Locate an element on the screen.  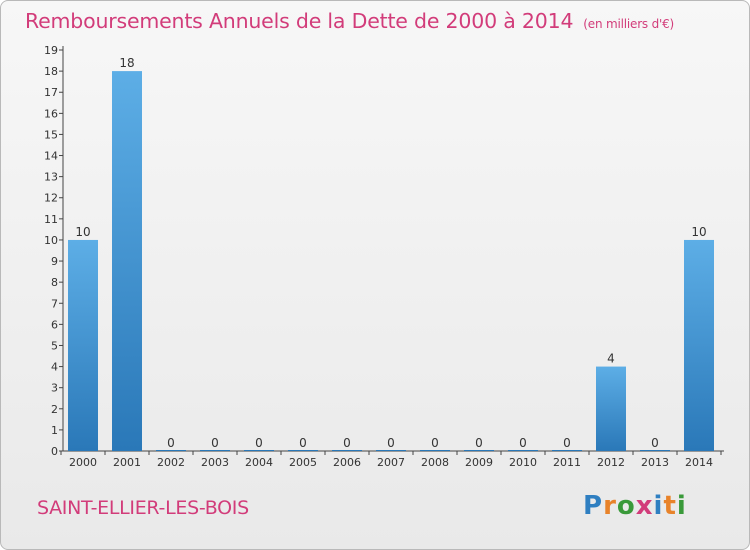
commune-name: SAINT-ELLIER-LES-BOIS is located at coordinates (143, 508).